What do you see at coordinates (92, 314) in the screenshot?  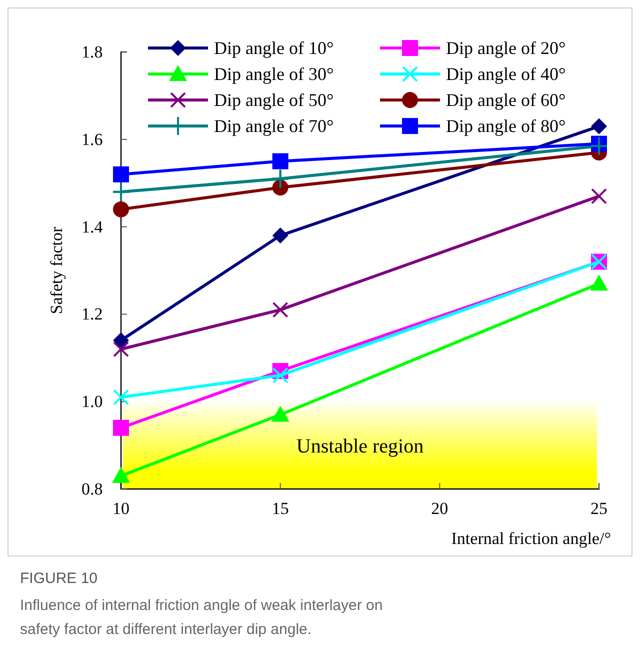 I see `y-tick-label: 1.2` at bounding box center [92, 314].